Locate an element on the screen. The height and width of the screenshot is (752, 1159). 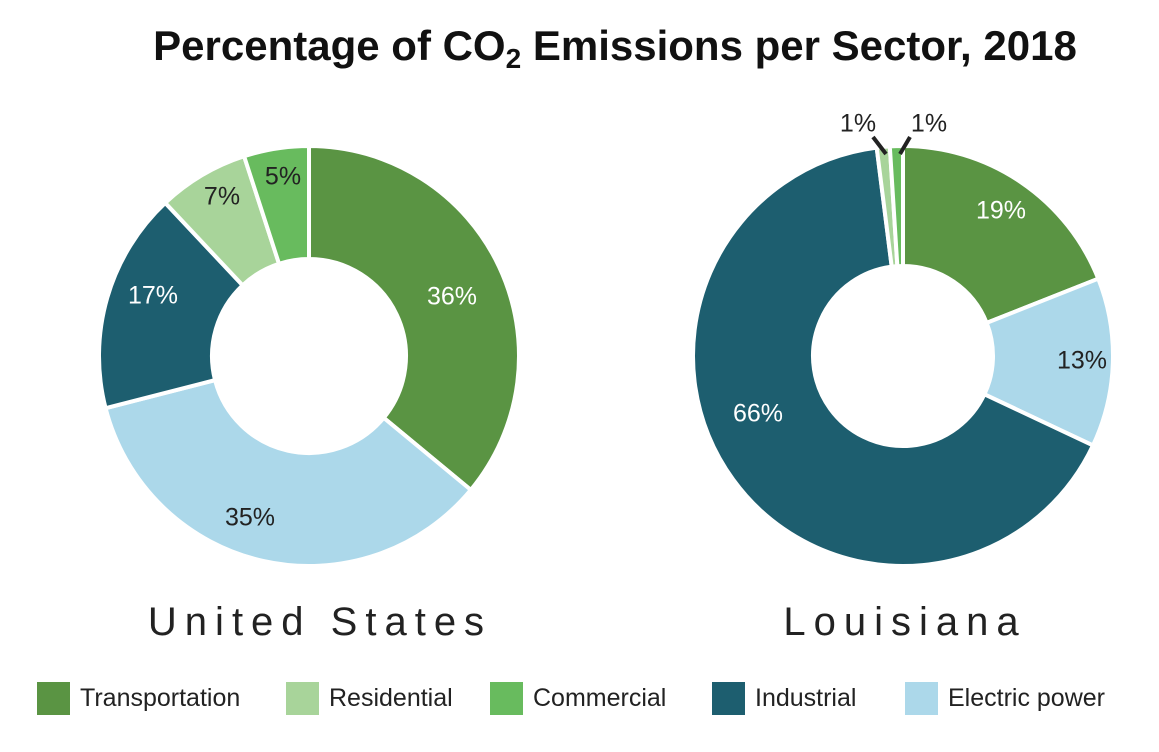
legend-item-commercial: Commercial is located at coordinates (578, 698).